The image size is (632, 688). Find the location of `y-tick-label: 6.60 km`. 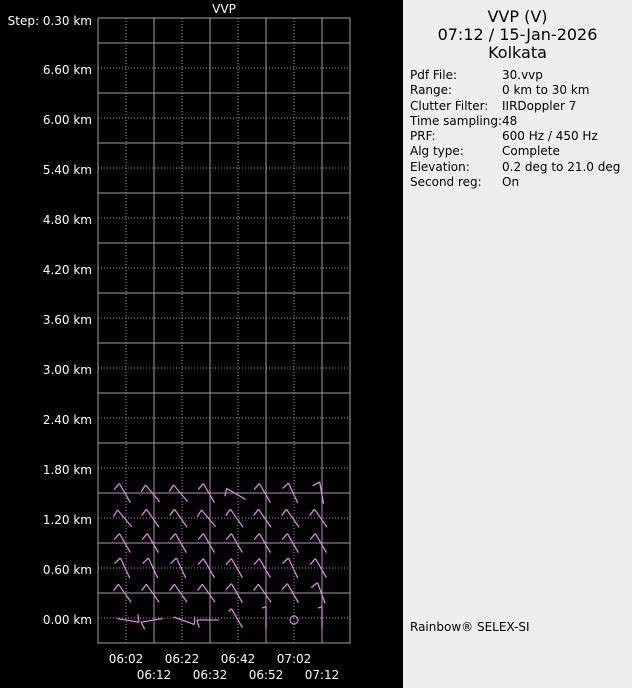

y-tick-label: 6.60 km is located at coordinates (67, 70).